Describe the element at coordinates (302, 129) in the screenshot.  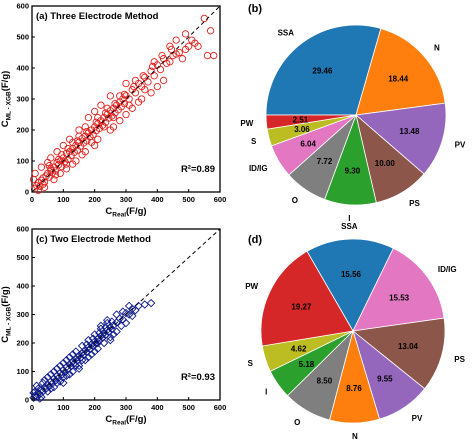
I see `pie-value-label: 3.06` at that location.